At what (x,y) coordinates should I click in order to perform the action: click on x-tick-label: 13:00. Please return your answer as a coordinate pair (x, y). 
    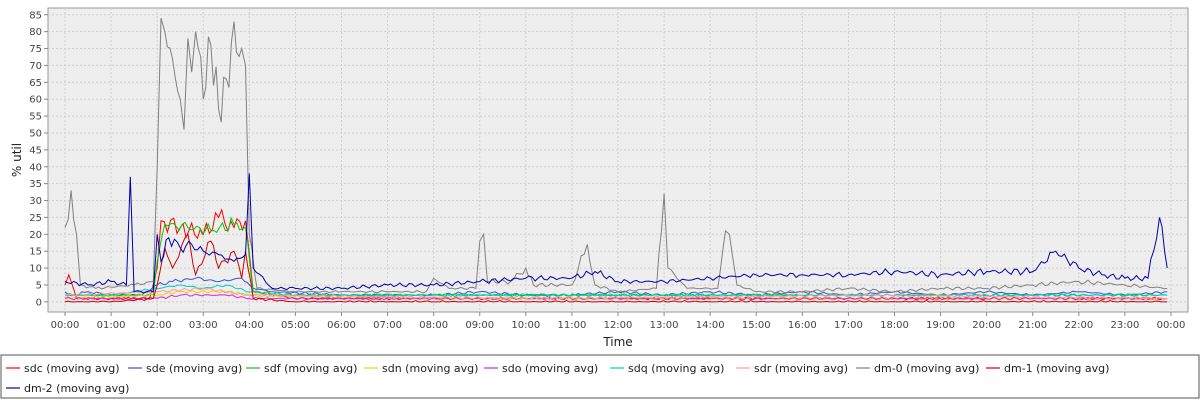
    Looking at the image, I should click on (664, 325).